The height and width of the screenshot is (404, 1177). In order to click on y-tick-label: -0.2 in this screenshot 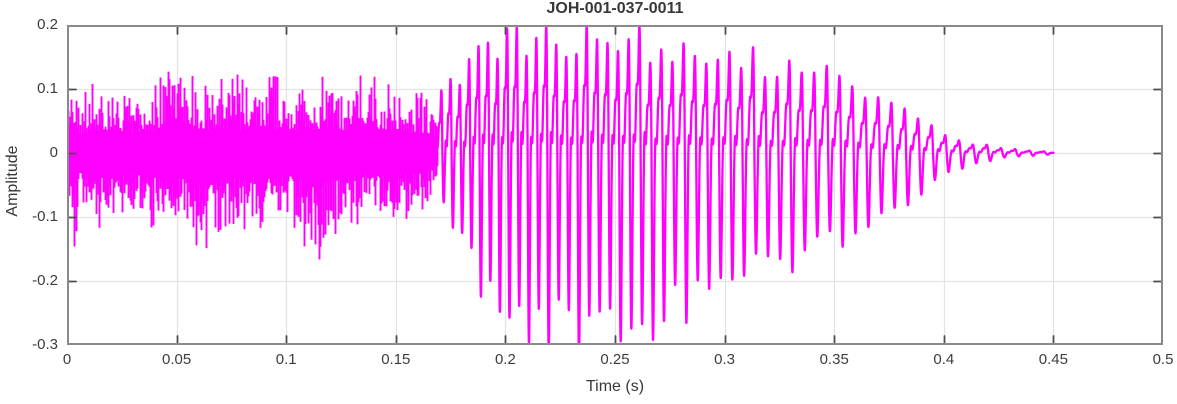, I will do `click(45, 280)`.